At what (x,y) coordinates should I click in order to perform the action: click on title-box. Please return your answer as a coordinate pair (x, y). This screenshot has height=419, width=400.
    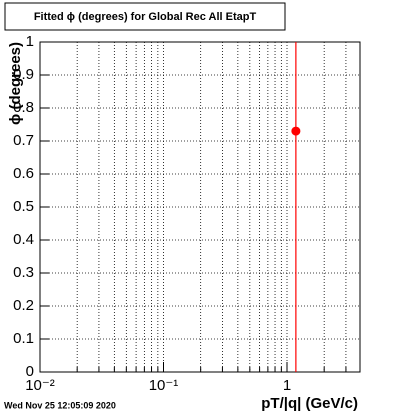
    Looking at the image, I should click on (145, 16).